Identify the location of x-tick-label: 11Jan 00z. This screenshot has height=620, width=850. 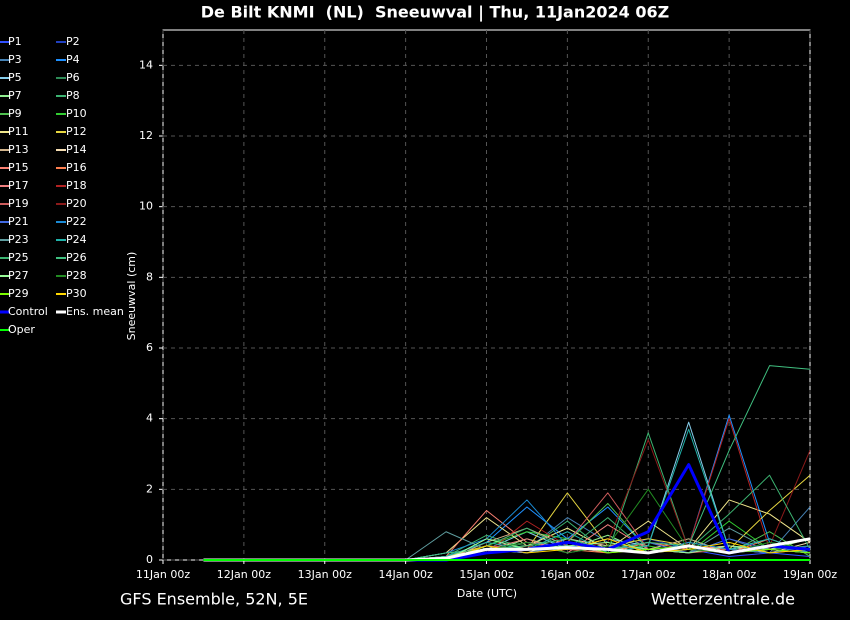
(163, 574).